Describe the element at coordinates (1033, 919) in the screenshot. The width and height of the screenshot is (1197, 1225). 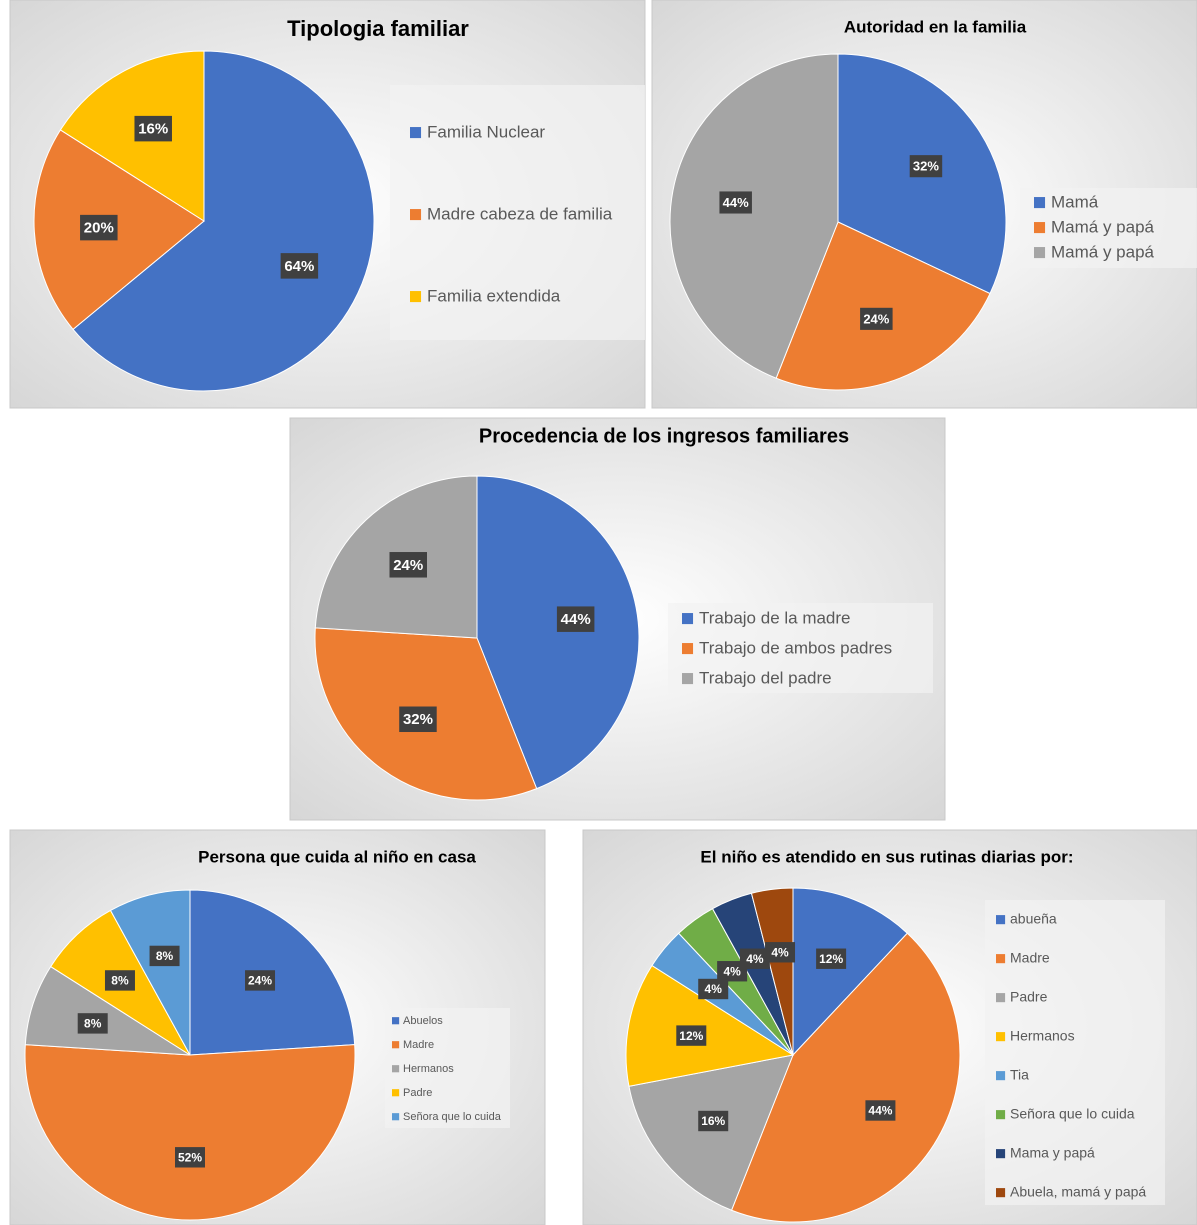
I see `legend-label: abueña` at that location.